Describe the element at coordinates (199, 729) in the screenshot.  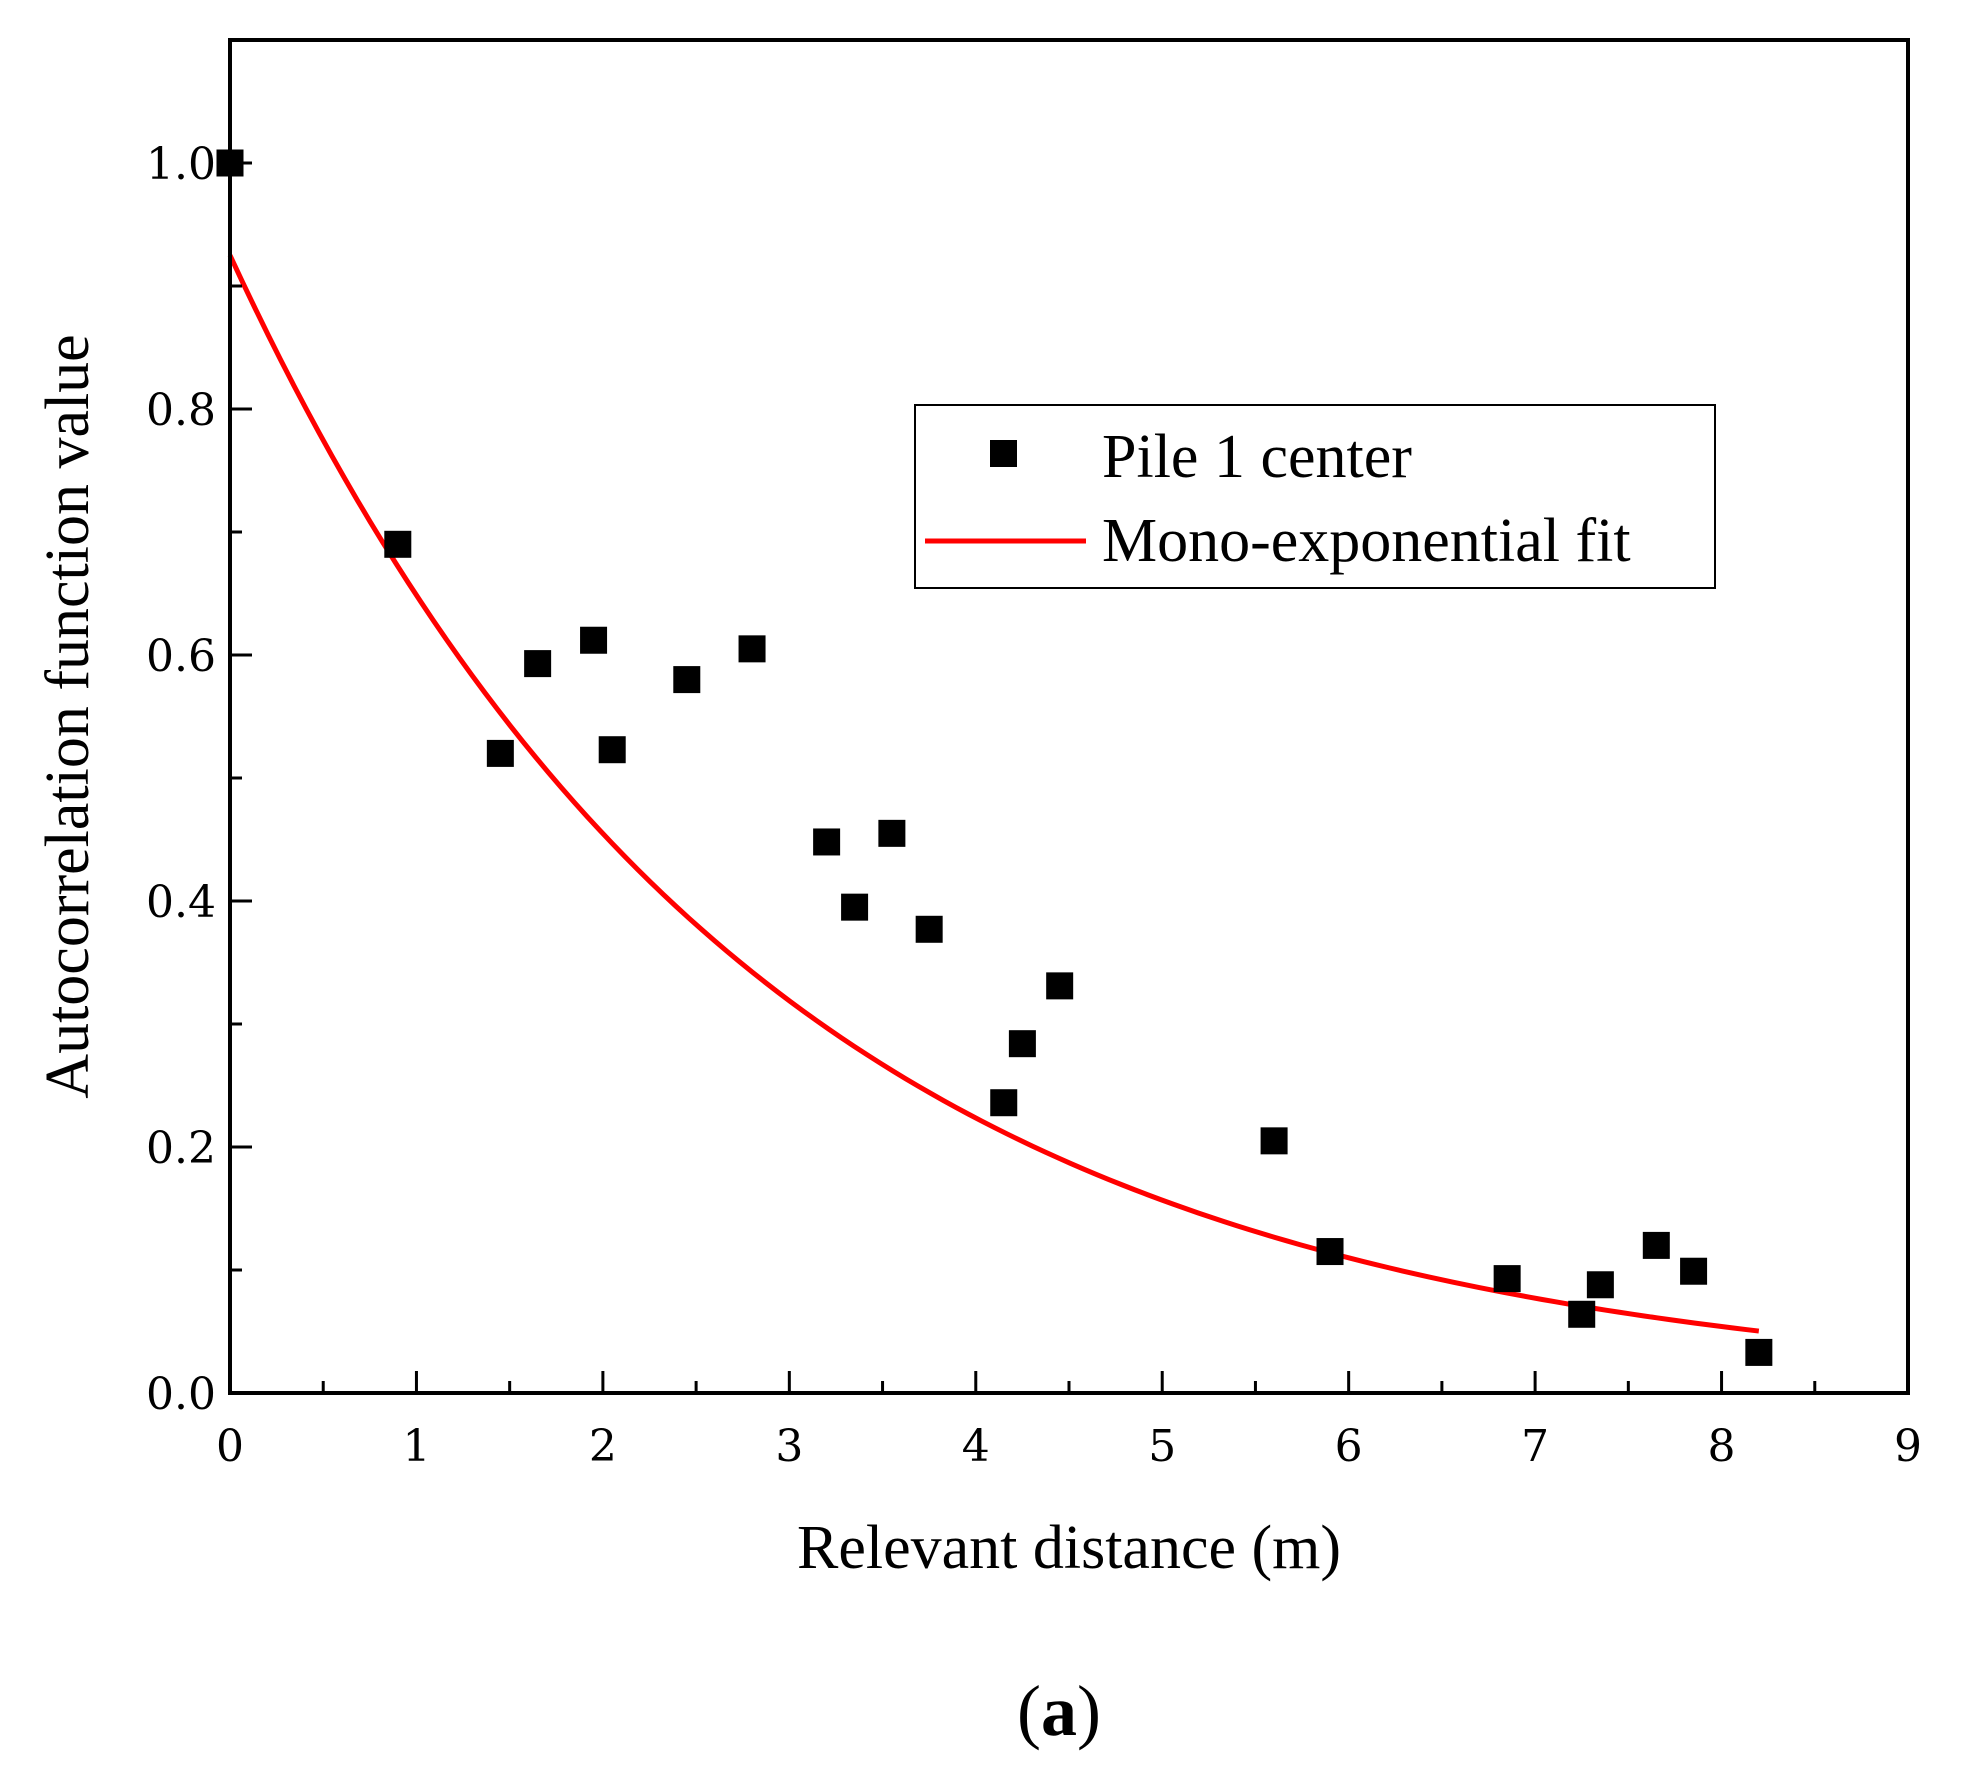
I see `y-axis-ticks: 0.0 0.2 0.4 0.6 0.8 1.0` at that location.